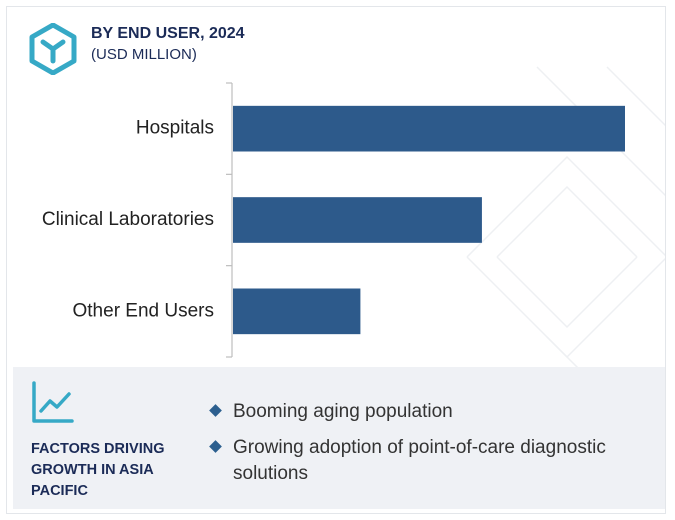 This screenshot has width=675, height=520. Describe the element at coordinates (168, 33) in the screenshot. I see `chart-title: BY END USER, 2024` at that location.